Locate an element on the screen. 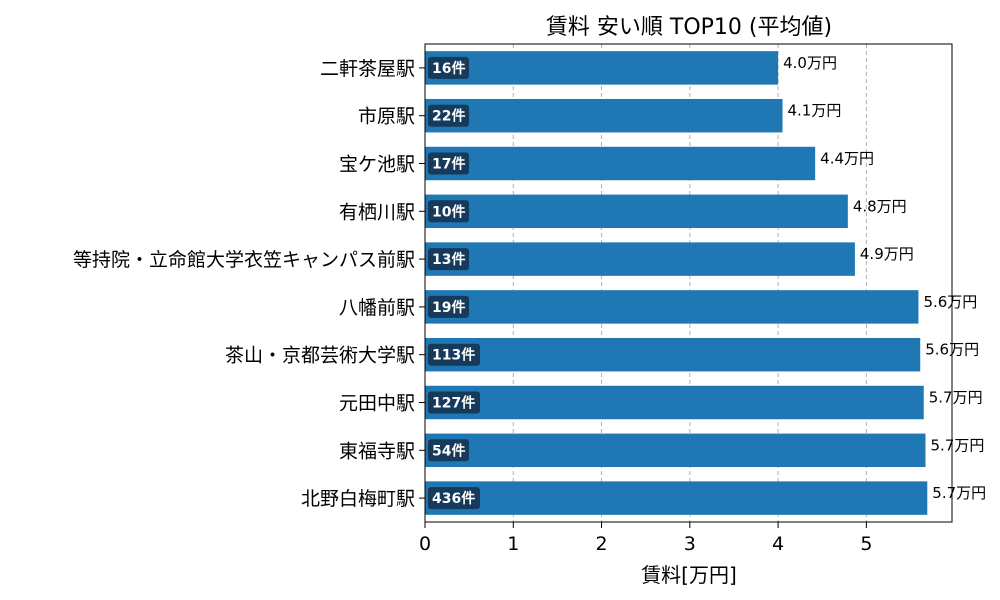 This screenshot has height=600, width=1000. count-label: 54件 is located at coordinates (448, 450).